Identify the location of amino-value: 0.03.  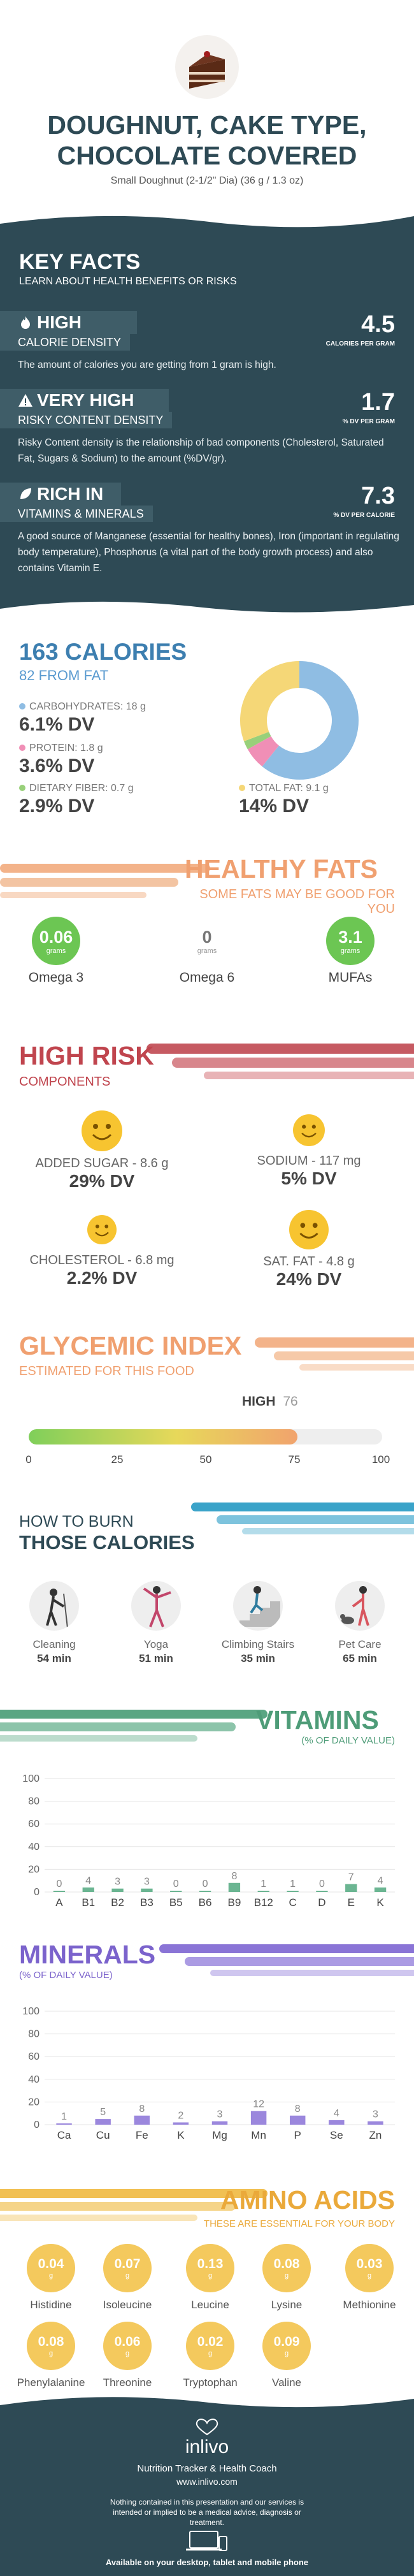
(370, 2264).